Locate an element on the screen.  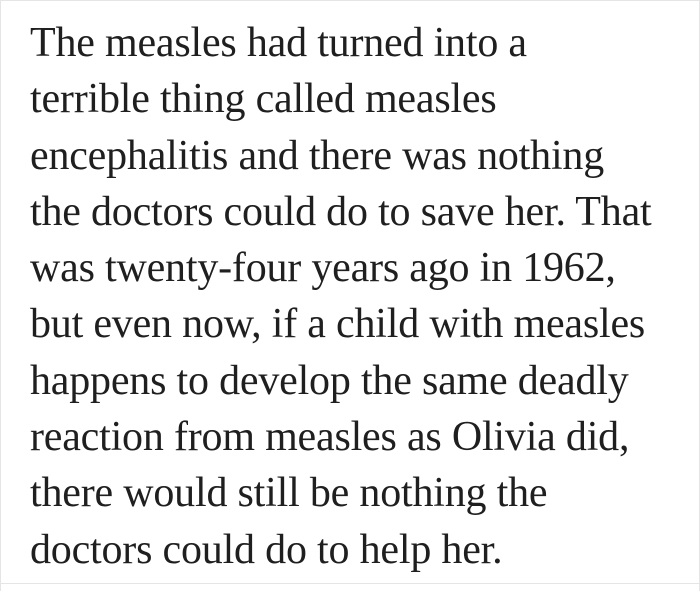
paragraph-line: but even now, if a child with measles is located at coordinates (338, 324).